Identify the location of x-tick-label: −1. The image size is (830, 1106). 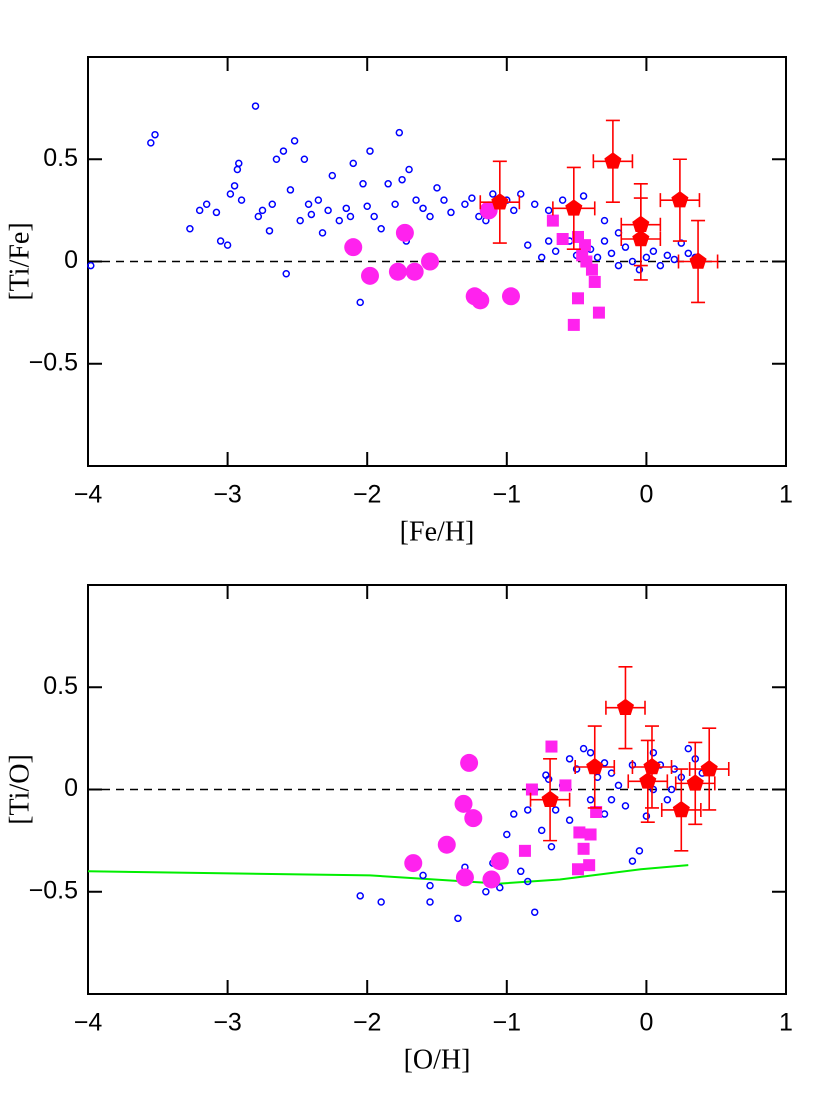
(507, 1023).